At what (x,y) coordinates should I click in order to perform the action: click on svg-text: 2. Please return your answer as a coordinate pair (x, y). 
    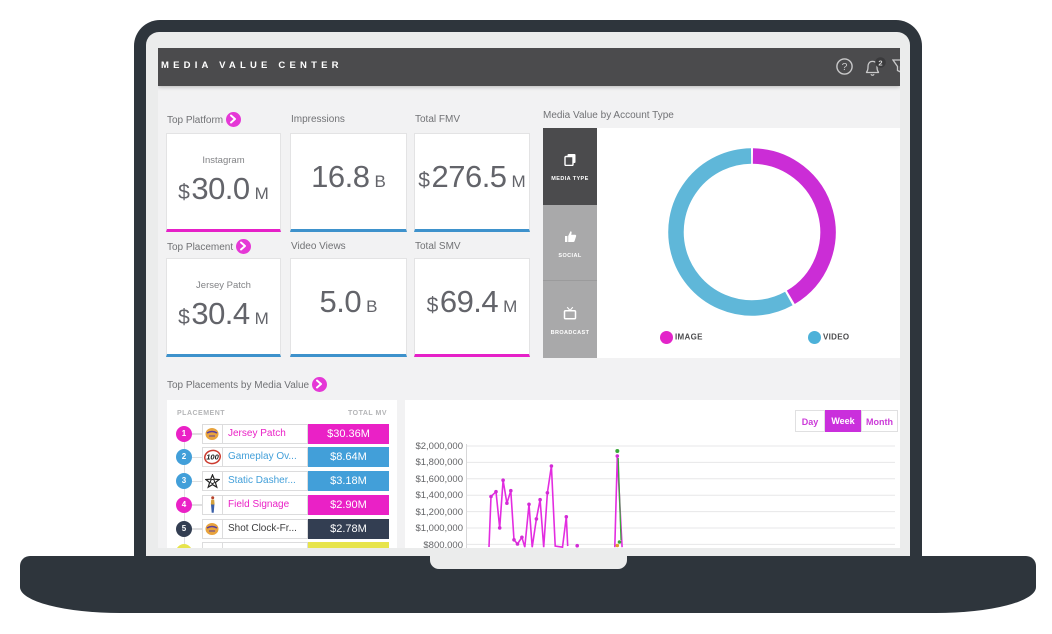
    Looking at the image, I should click on (880, 62).